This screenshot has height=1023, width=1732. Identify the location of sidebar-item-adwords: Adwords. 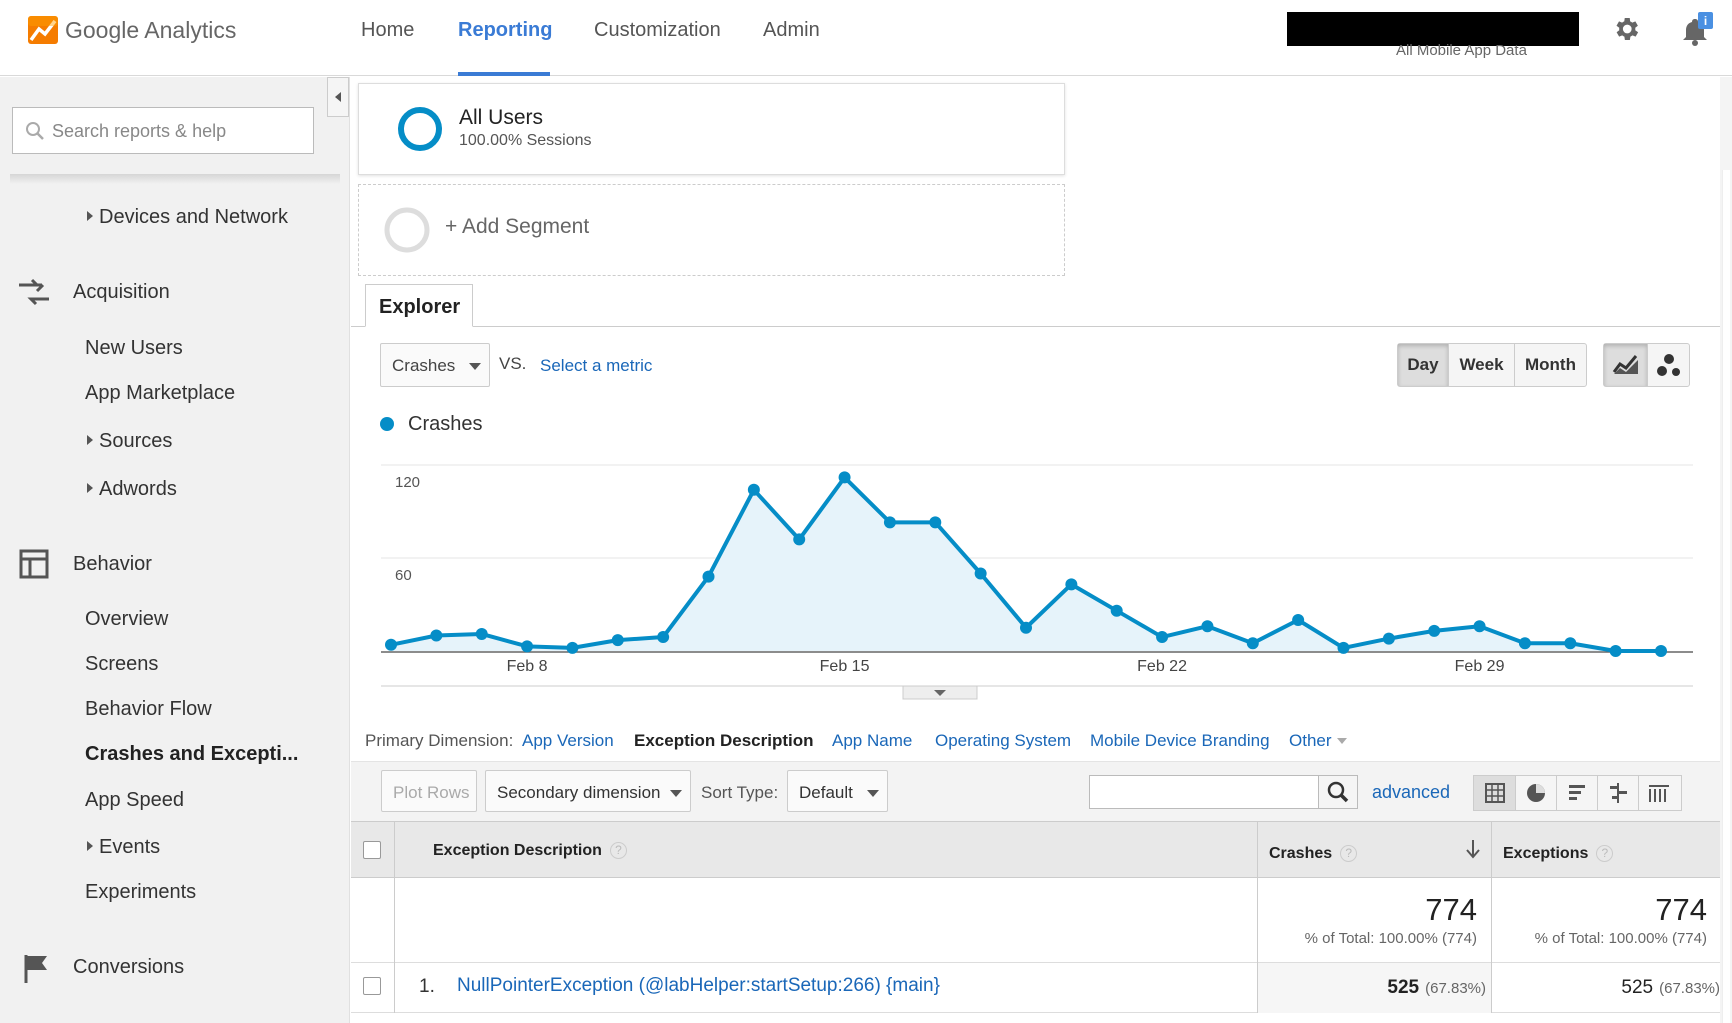
(132, 489).